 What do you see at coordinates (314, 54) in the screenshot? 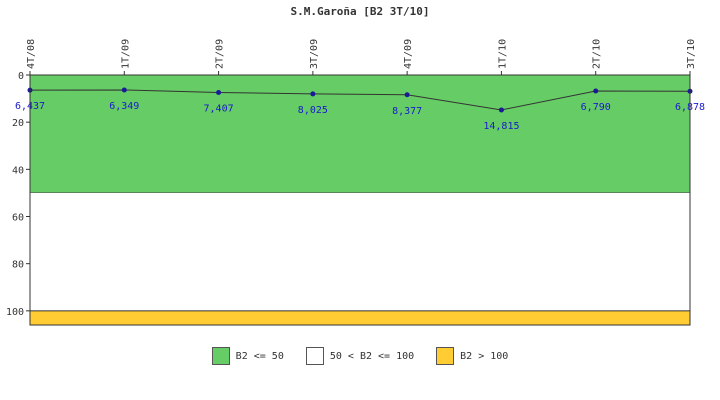
I see `x-tick-label: 3T/09` at bounding box center [314, 54].